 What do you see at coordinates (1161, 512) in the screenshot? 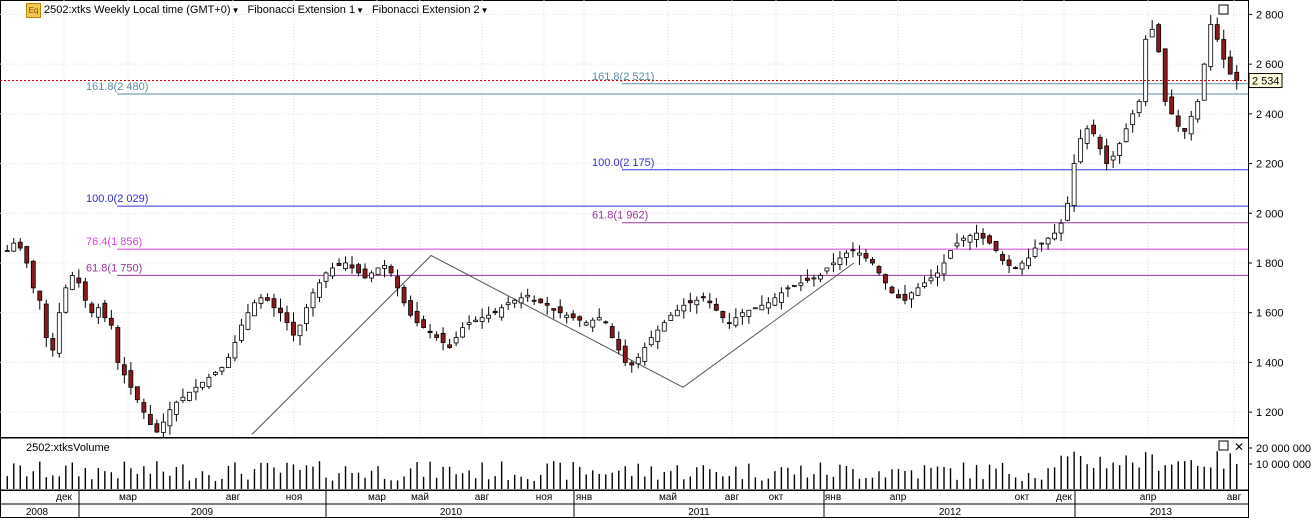
I see `year-label: 2013` at bounding box center [1161, 512].